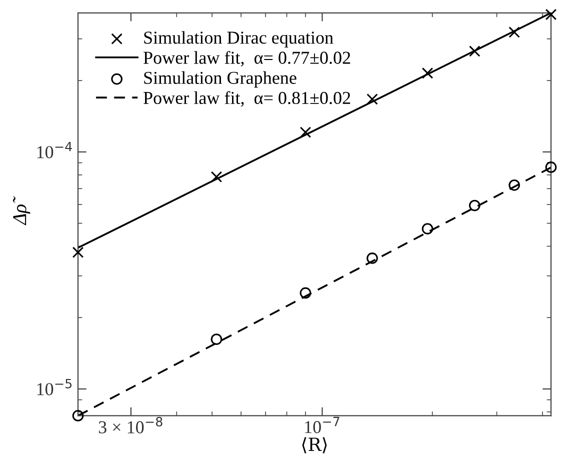 The height and width of the screenshot is (470, 564). I want to click on y-tick-label: 10$^{−5}$, so click(54, 387).